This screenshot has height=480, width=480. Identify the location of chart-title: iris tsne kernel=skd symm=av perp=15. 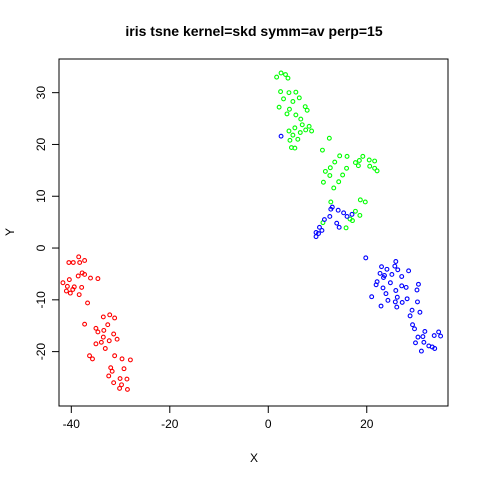
(253, 31).